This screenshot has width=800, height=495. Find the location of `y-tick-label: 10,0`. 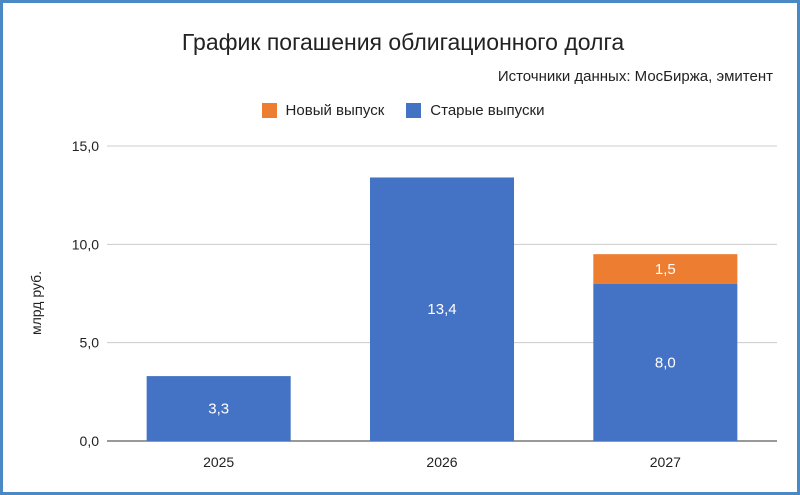

y-tick-label: 10,0 is located at coordinates (85, 244).